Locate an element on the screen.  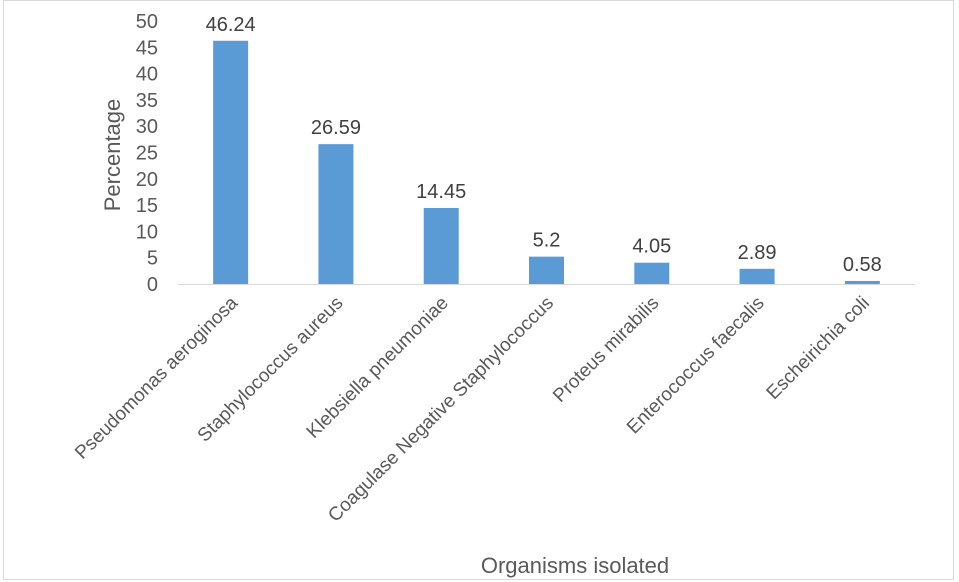
y-tick-label: 5 is located at coordinates (152, 259).